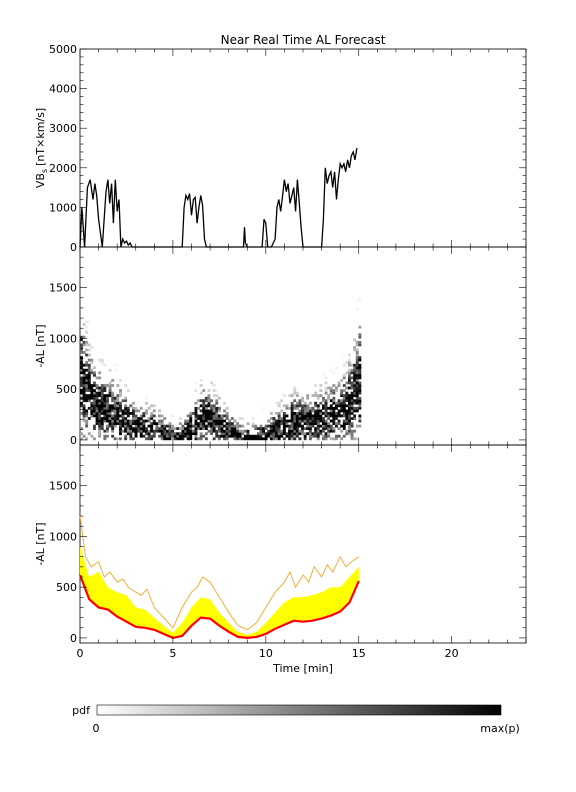  What do you see at coordinates (44, 171) in the screenshot?
I see `vbs-y-axis-label-sub: s` at bounding box center [44, 171].